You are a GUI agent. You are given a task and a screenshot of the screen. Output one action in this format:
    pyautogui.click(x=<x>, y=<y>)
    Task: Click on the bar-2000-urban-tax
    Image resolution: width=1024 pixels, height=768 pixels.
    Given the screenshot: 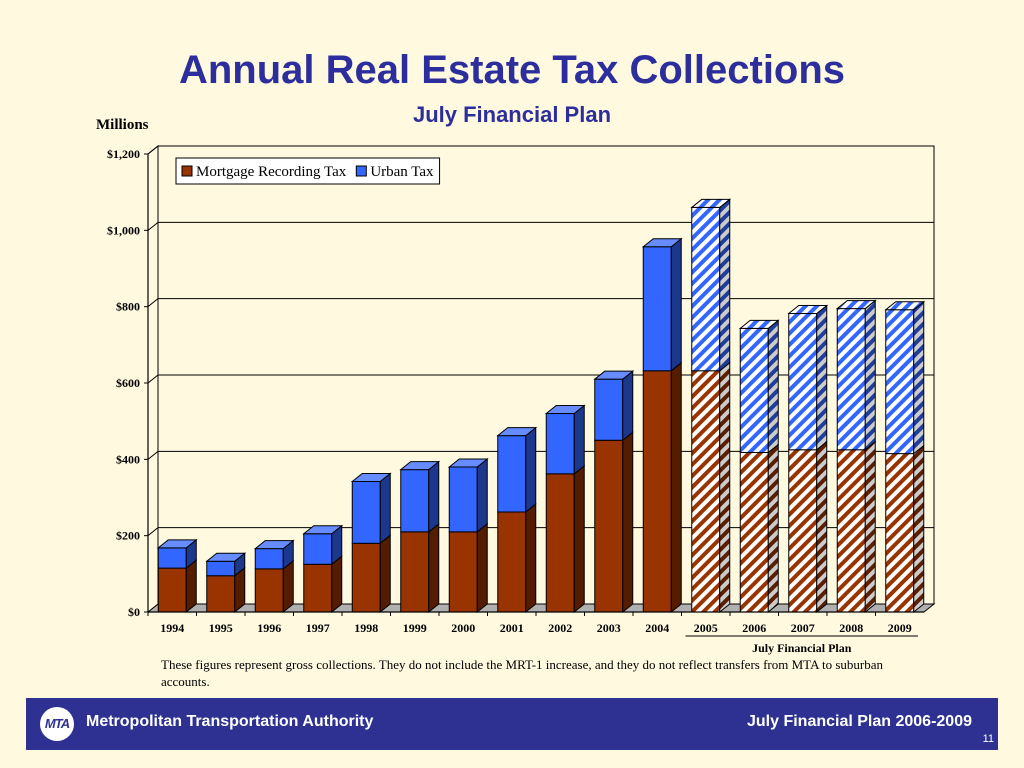 What is the action you would take?
    pyautogui.click(x=468, y=495)
    